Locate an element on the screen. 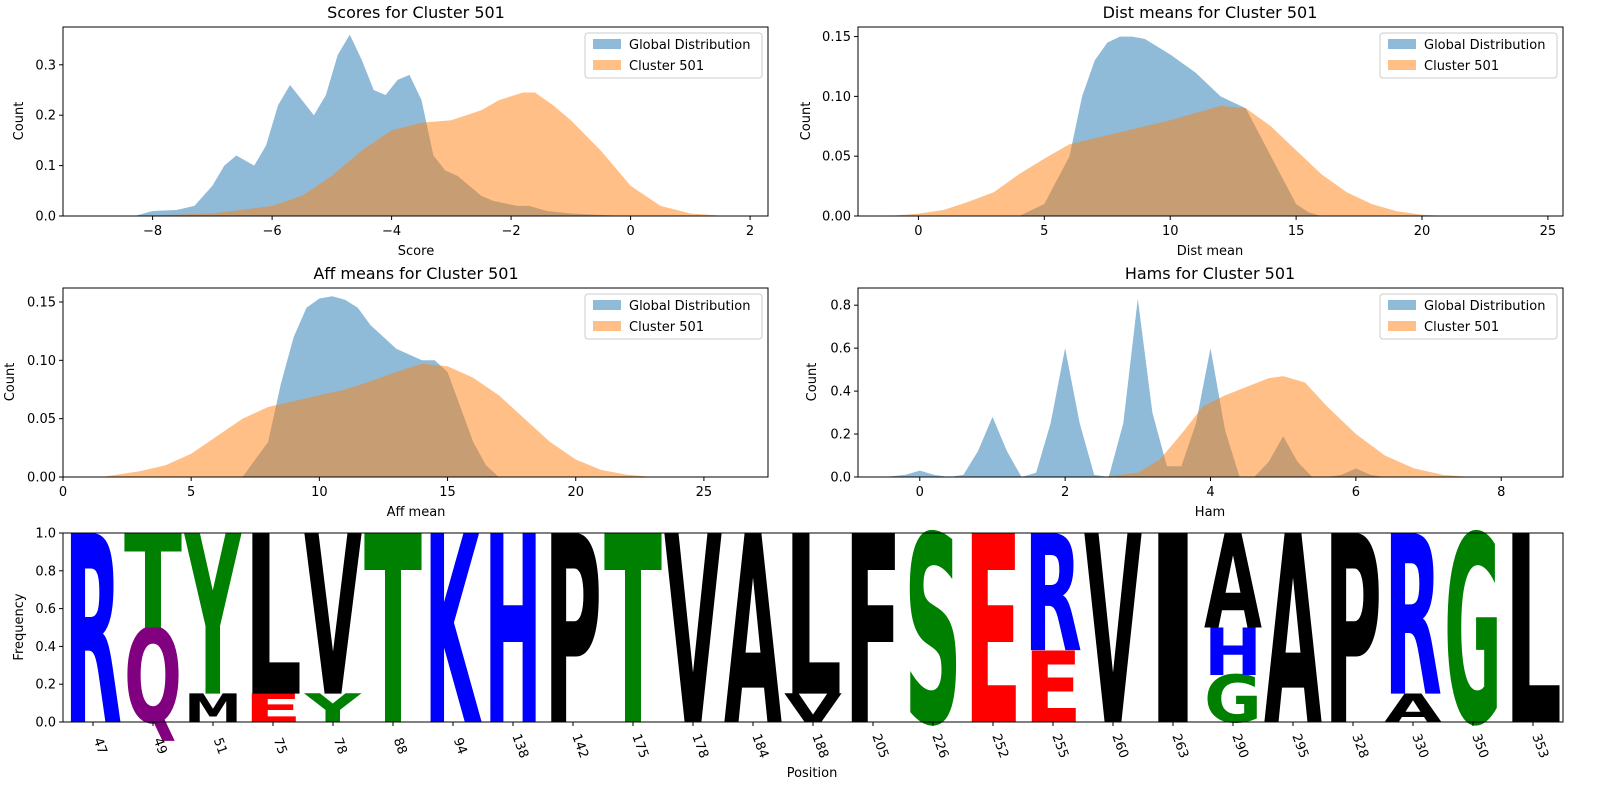 The image size is (1600, 800). position-tick-label: 47 is located at coordinates (100, 746).